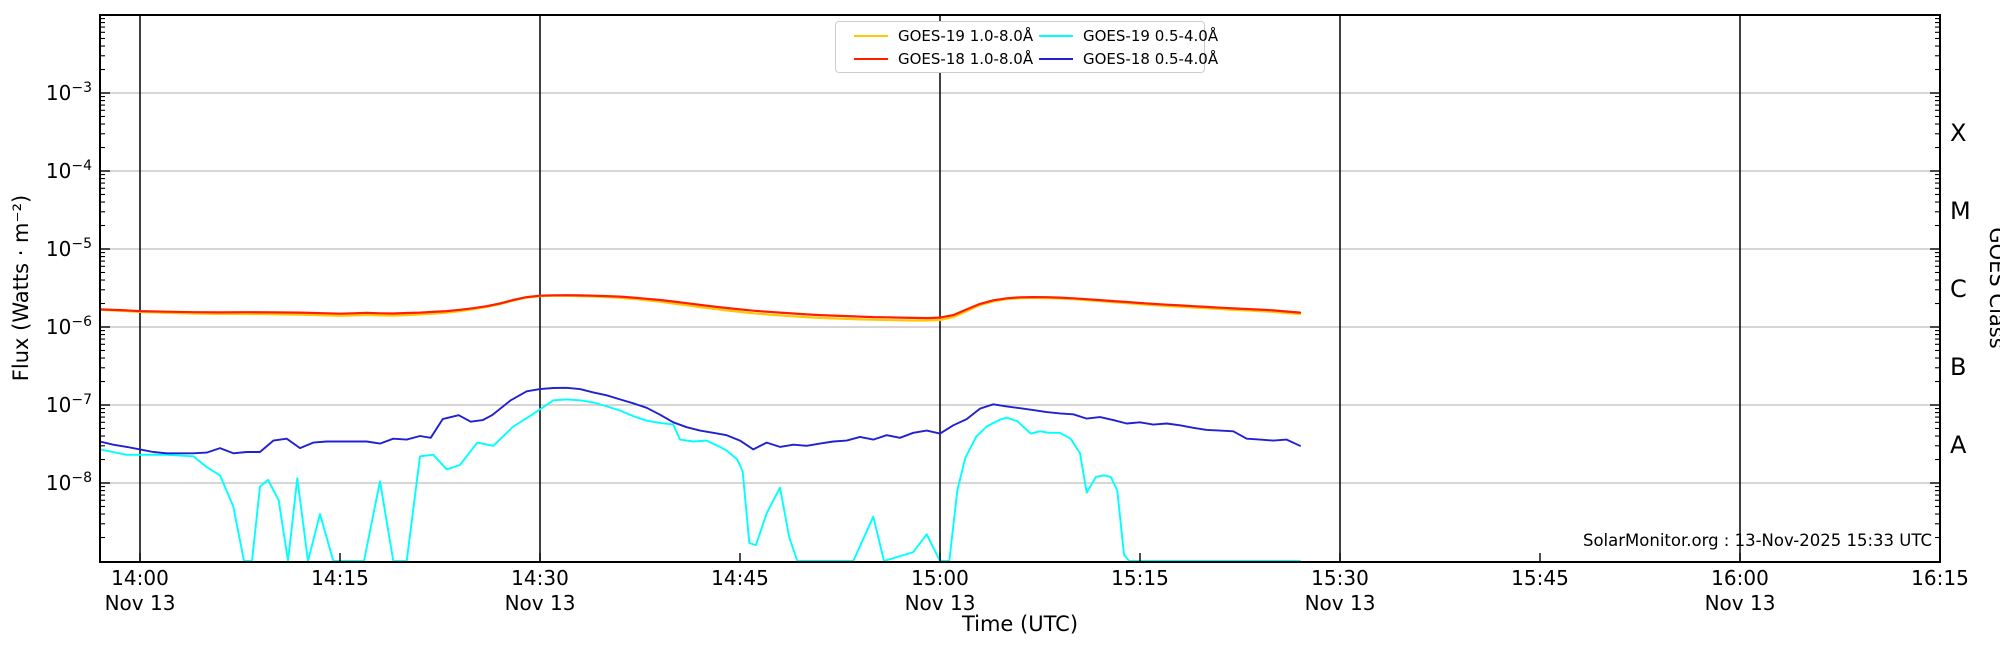 The image size is (2000, 650). Describe the element at coordinates (1340, 578) in the screenshot. I see `x-tick-label: 15:30` at that location.